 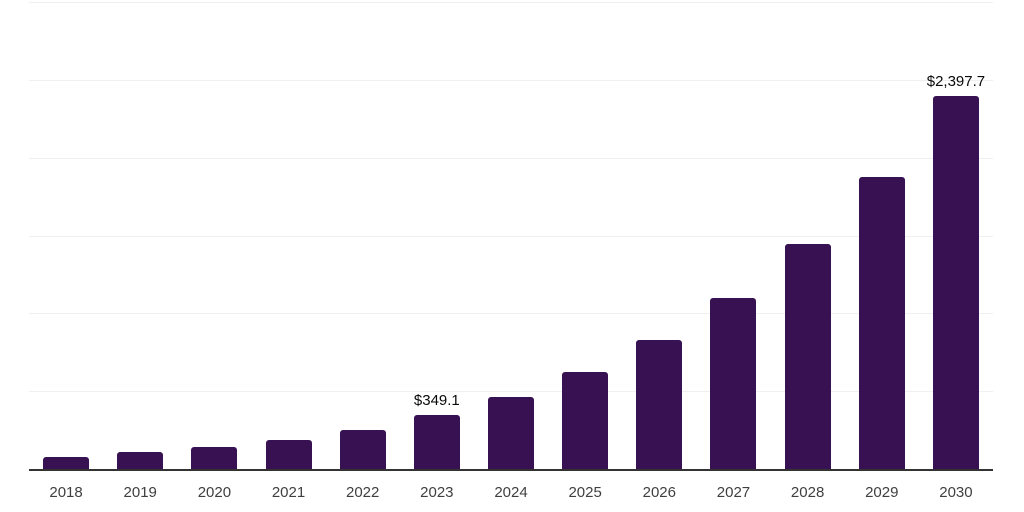 I want to click on bar-2027, so click(x=733, y=383).